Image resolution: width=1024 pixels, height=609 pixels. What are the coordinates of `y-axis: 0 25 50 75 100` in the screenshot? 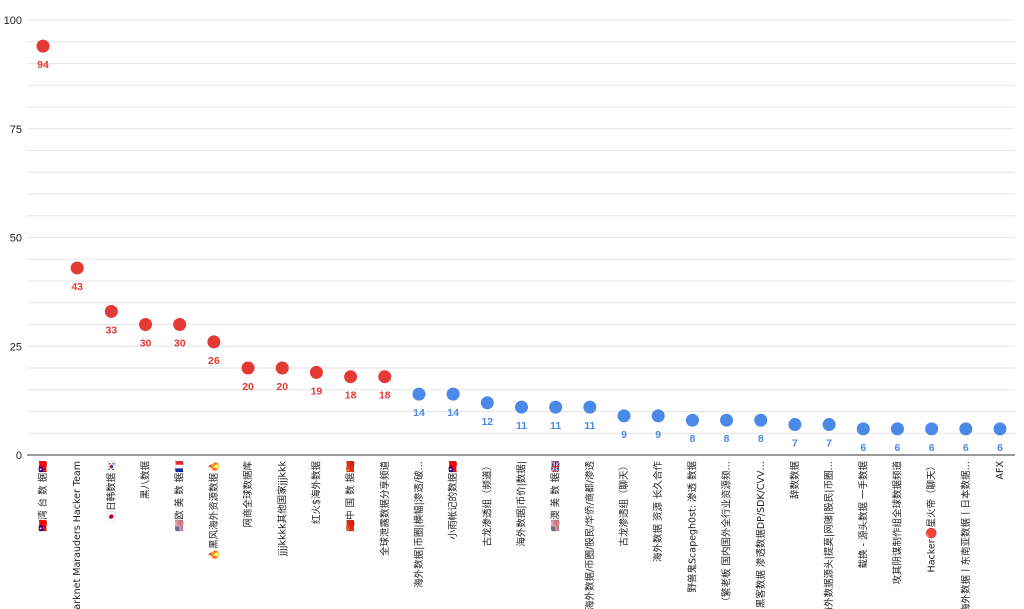 It's located at (13, 238).